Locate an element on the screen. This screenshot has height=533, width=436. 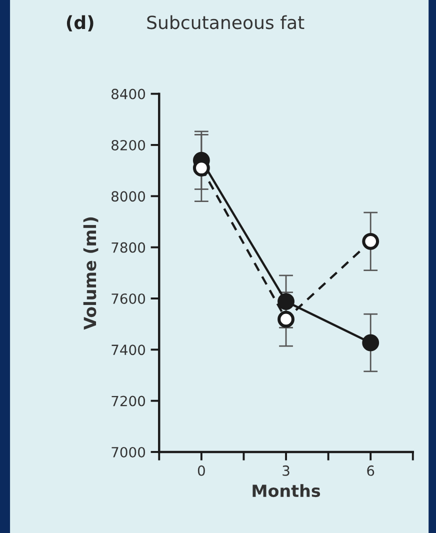
x-axis-title: Months is located at coordinates (286, 491).